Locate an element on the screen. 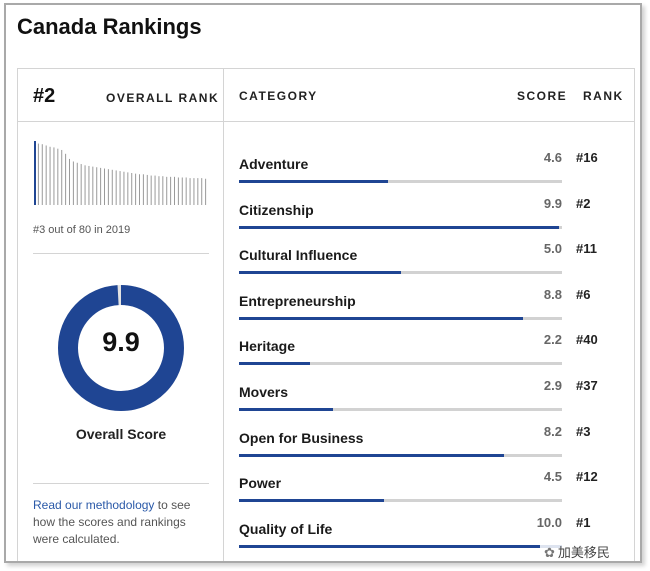 The image size is (650, 571). watermark-text: 加美移民 is located at coordinates (583, 552).